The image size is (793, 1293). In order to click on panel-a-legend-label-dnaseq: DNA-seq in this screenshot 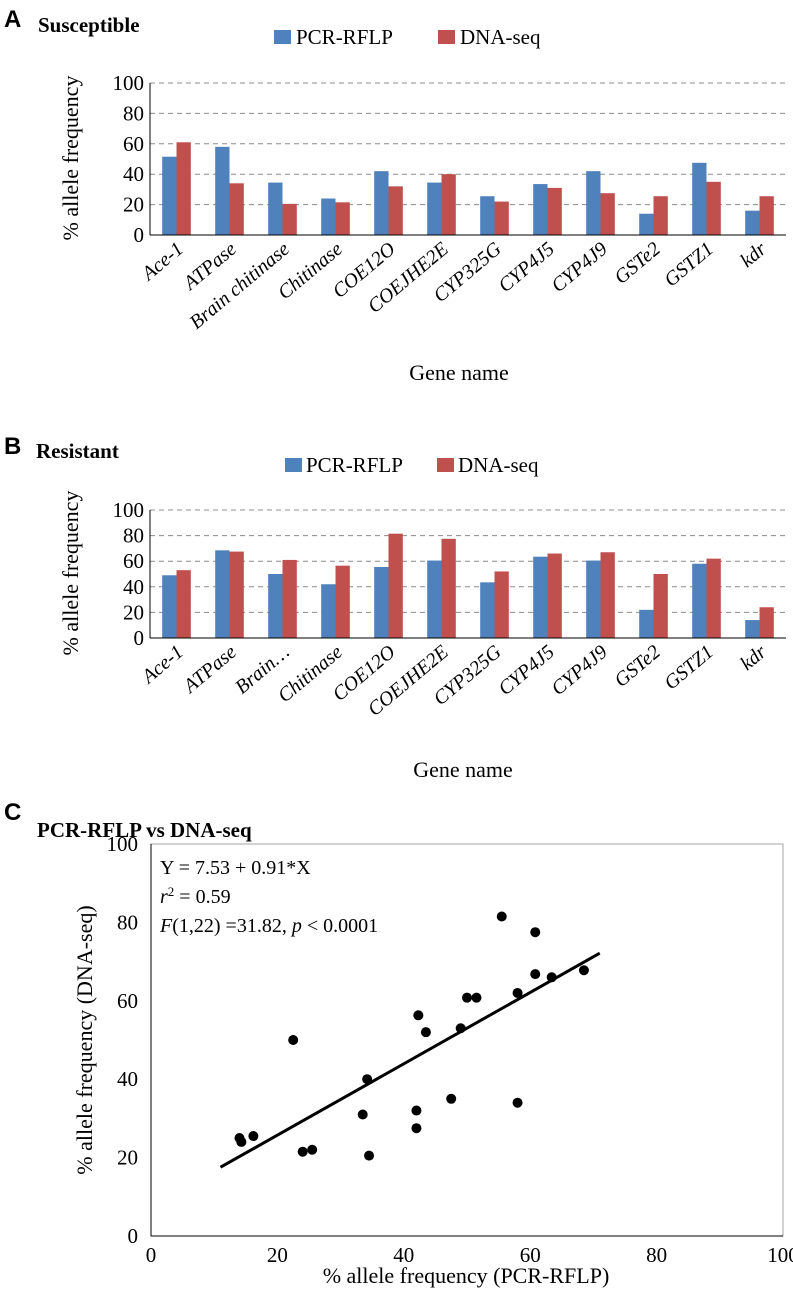, I will do `click(500, 37)`.